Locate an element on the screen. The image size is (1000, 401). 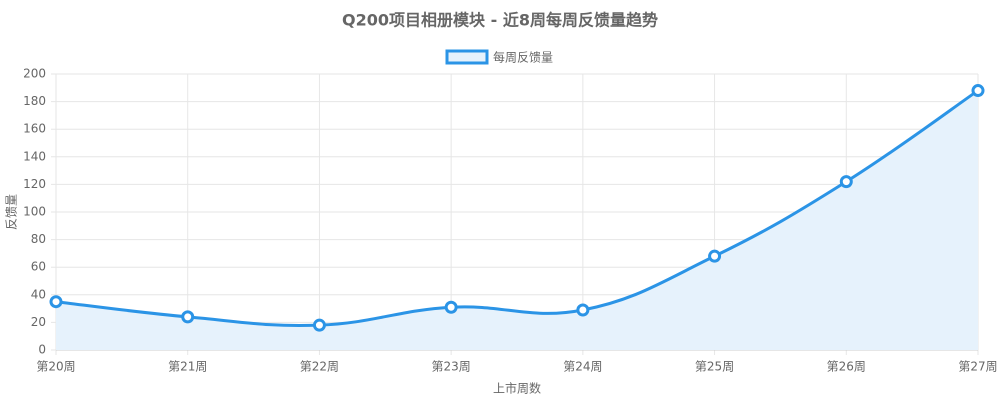
x-tick-label: 第21周 is located at coordinates (187, 367).